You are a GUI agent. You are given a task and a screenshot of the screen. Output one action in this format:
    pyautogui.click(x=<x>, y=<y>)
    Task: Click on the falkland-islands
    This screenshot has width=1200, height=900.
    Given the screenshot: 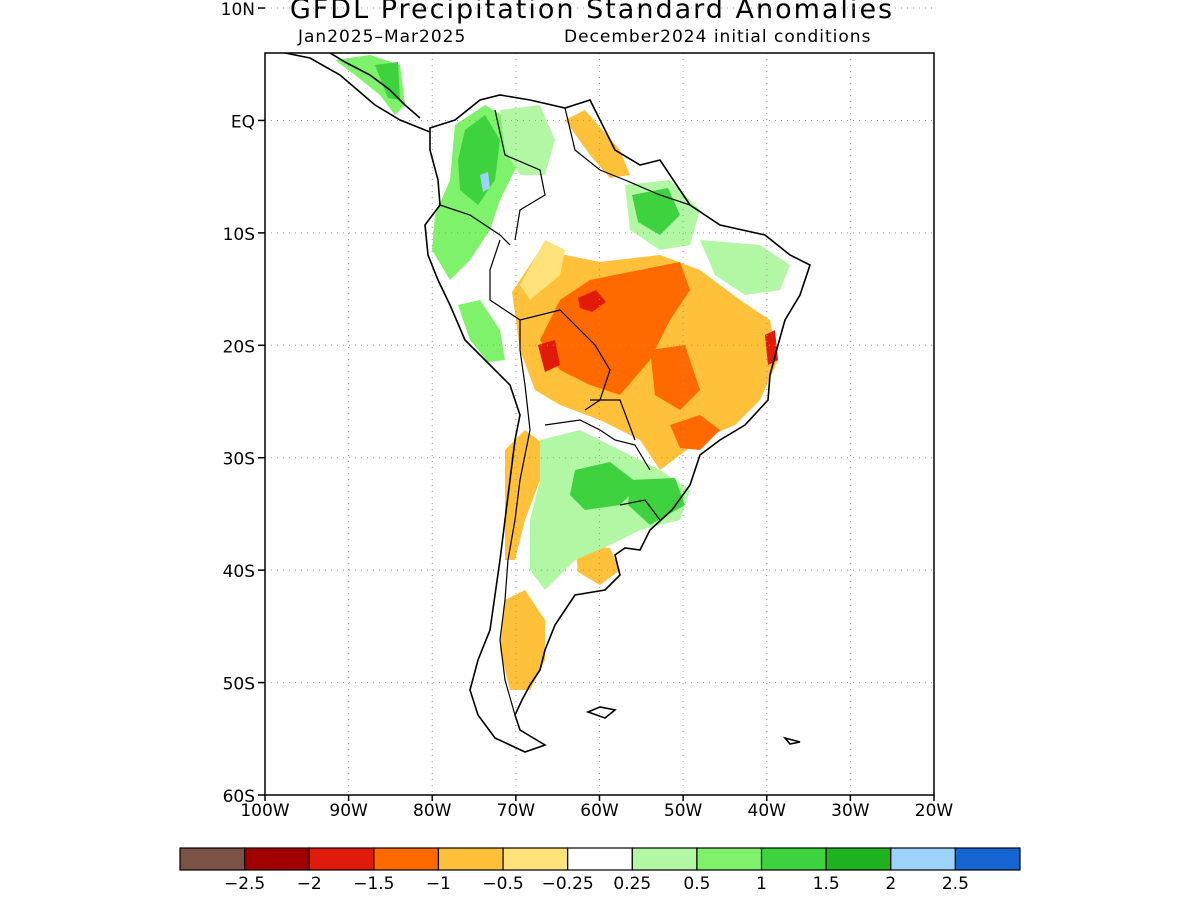 What is the action you would take?
    pyautogui.click(x=601, y=712)
    